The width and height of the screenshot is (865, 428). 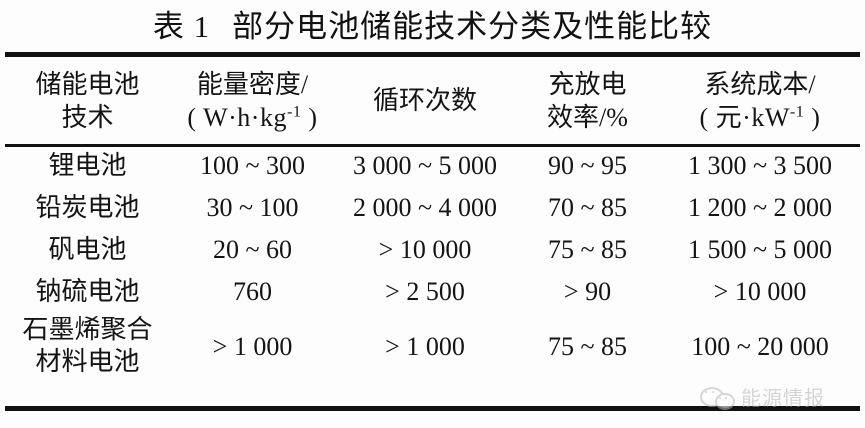 I want to click on cell-energy-density: > 1 000, so click(x=252, y=346).